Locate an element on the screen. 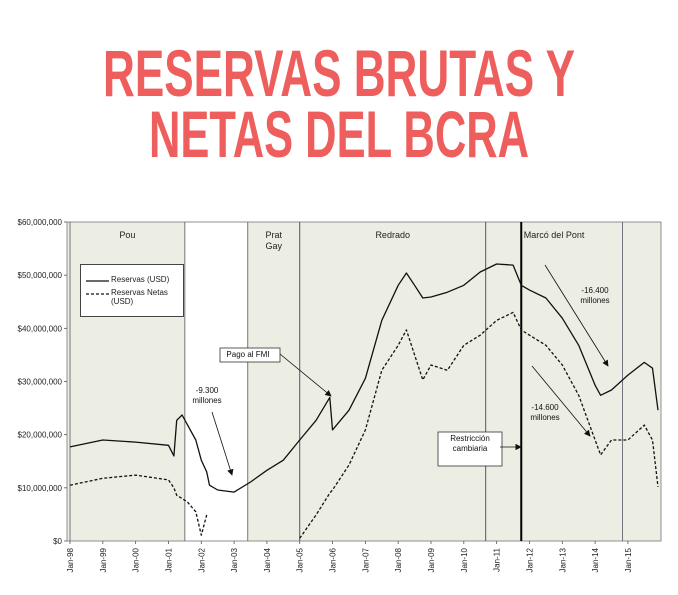 The width and height of the screenshot is (678, 595). chart-title: NETAS DEL BCRA is located at coordinates (339, 134).